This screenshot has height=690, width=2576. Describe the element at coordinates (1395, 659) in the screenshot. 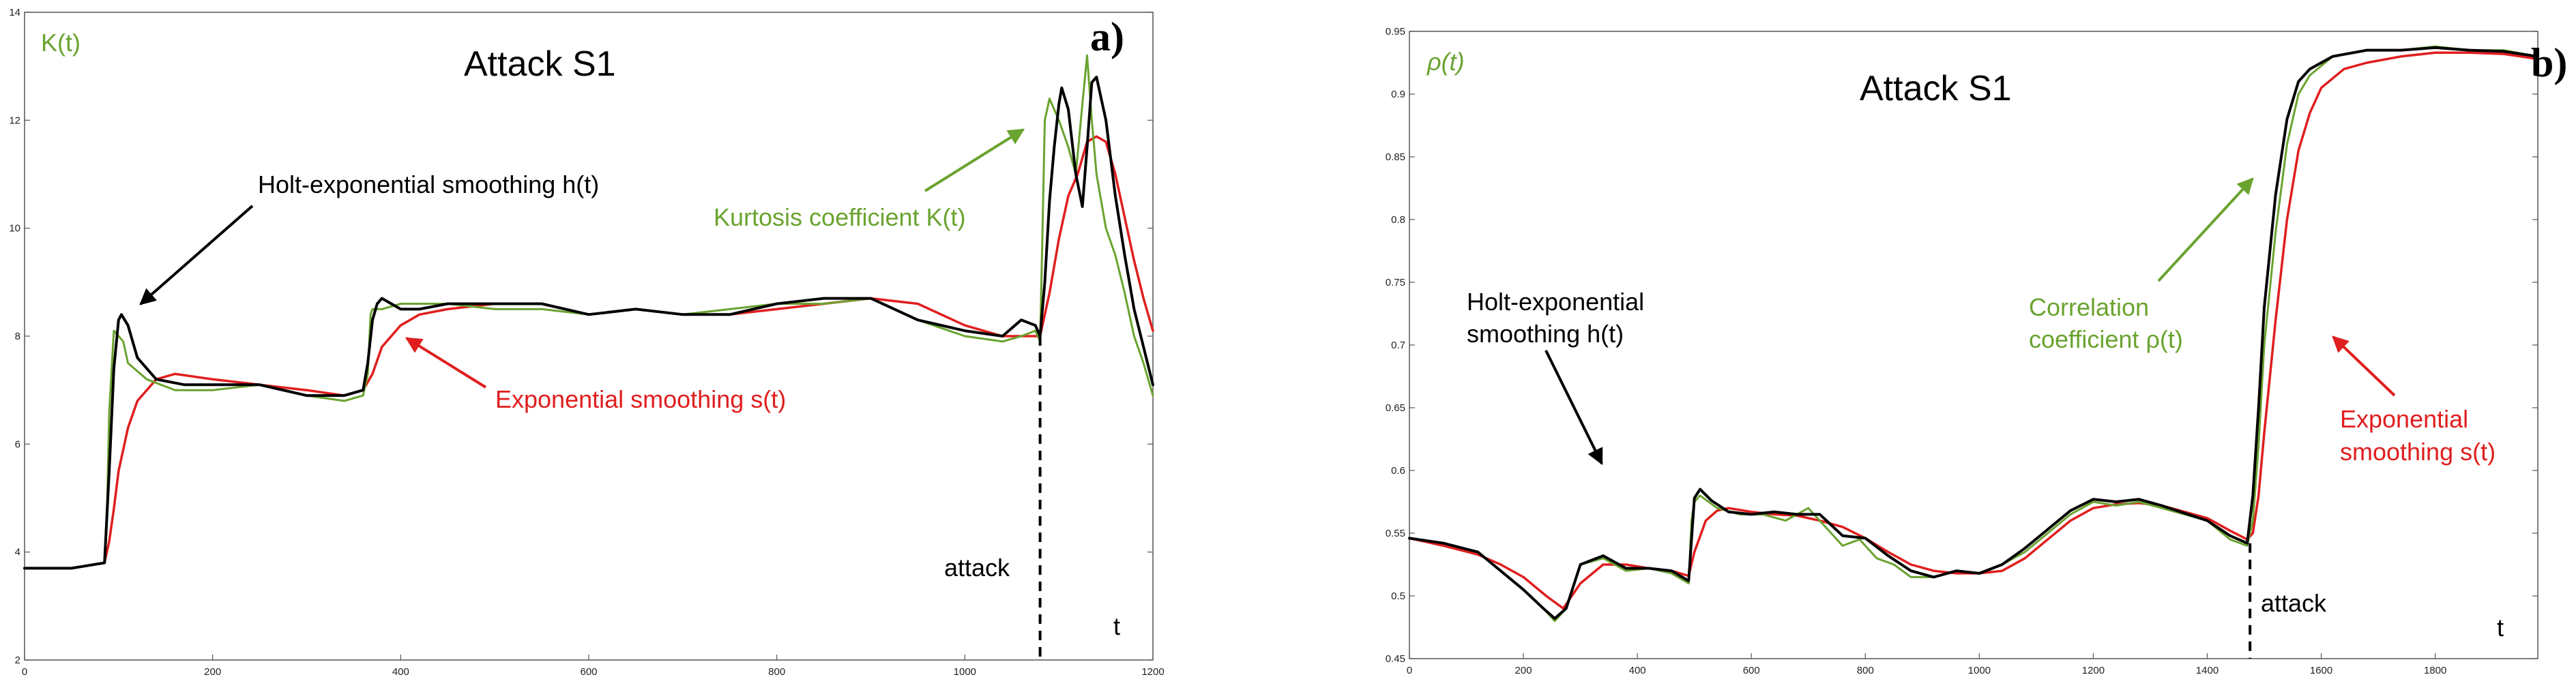

I see `chart-b-ytick-label: 0.45` at that location.